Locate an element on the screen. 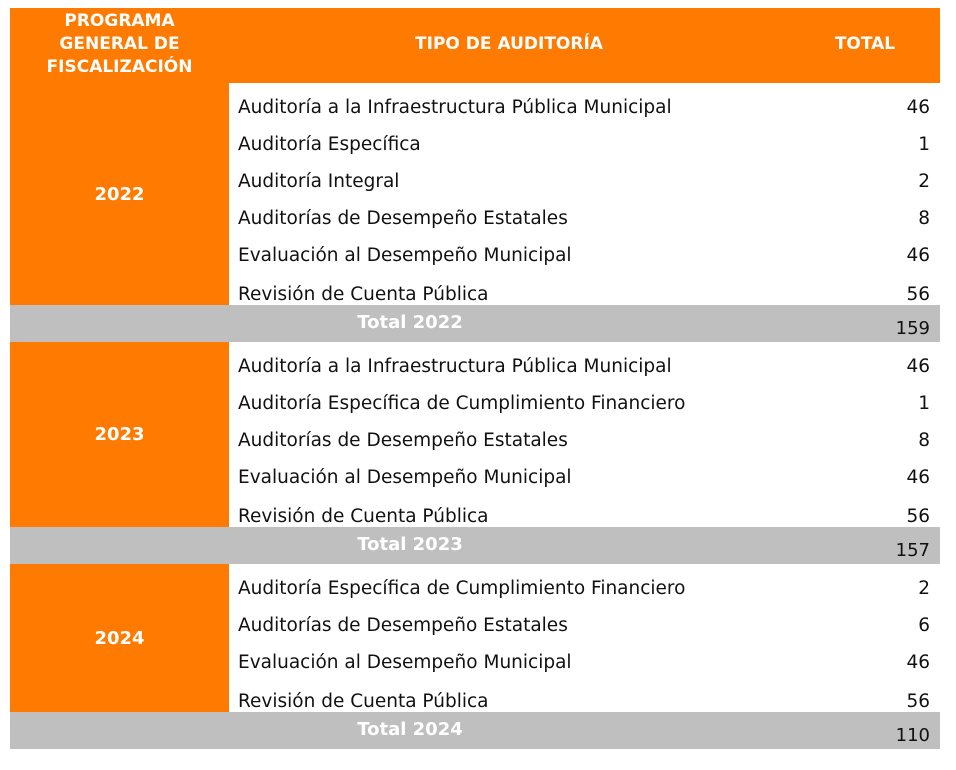 The height and width of the screenshot is (770, 956). audit-type-cell: Auditoría Integral is located at coordinates (319, 181).